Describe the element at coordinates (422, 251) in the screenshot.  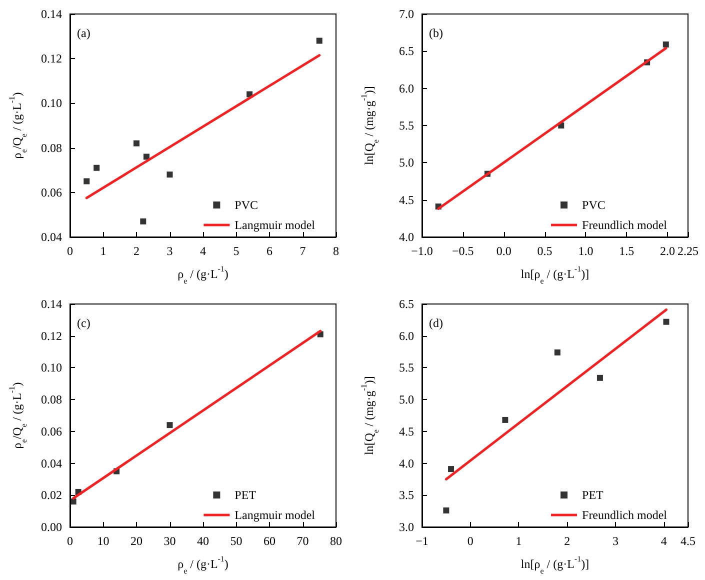
I see `x-tick-label: −1.0` at that location.